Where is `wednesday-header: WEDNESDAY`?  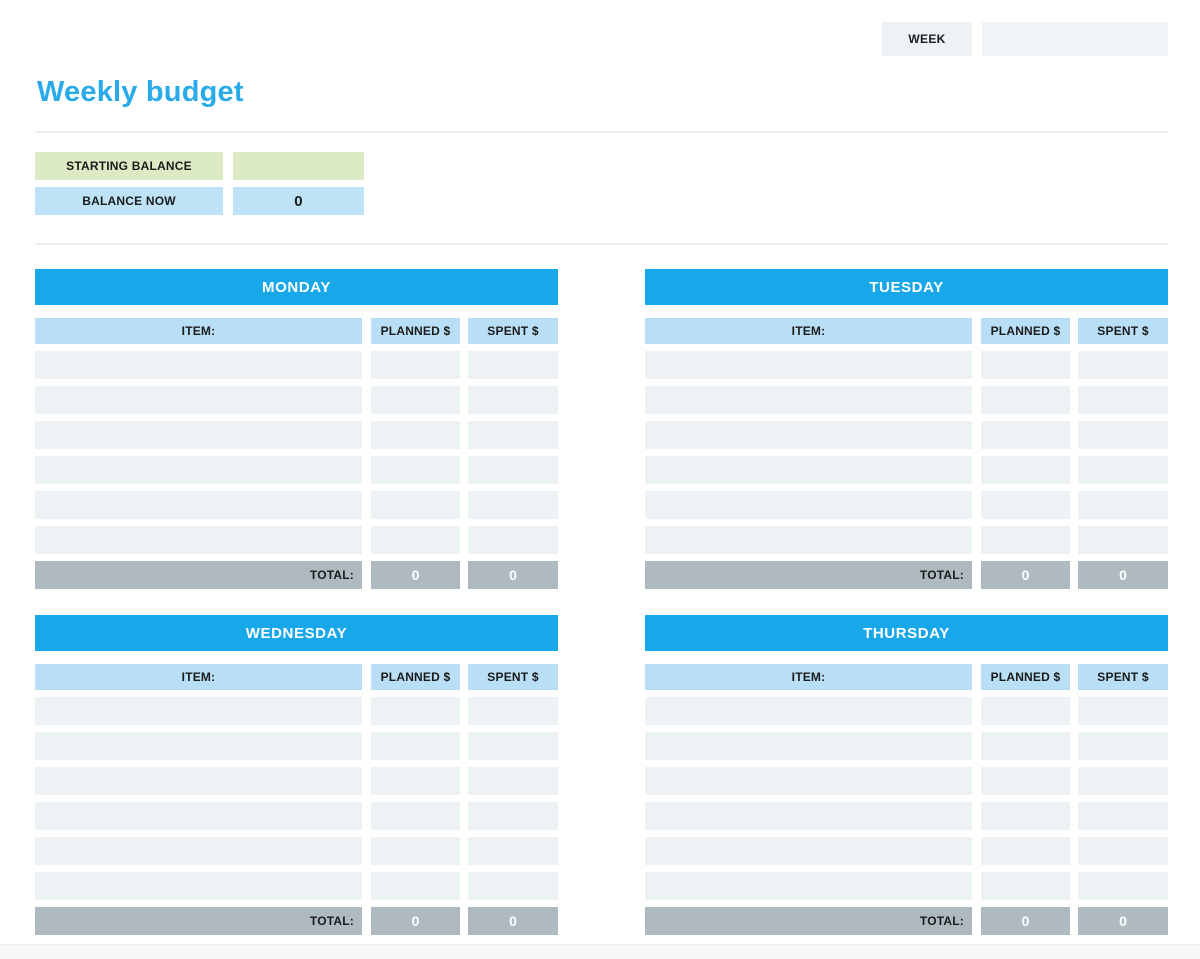 wednesday-header: WEDNESDAY is located at coordinates (296, 633).